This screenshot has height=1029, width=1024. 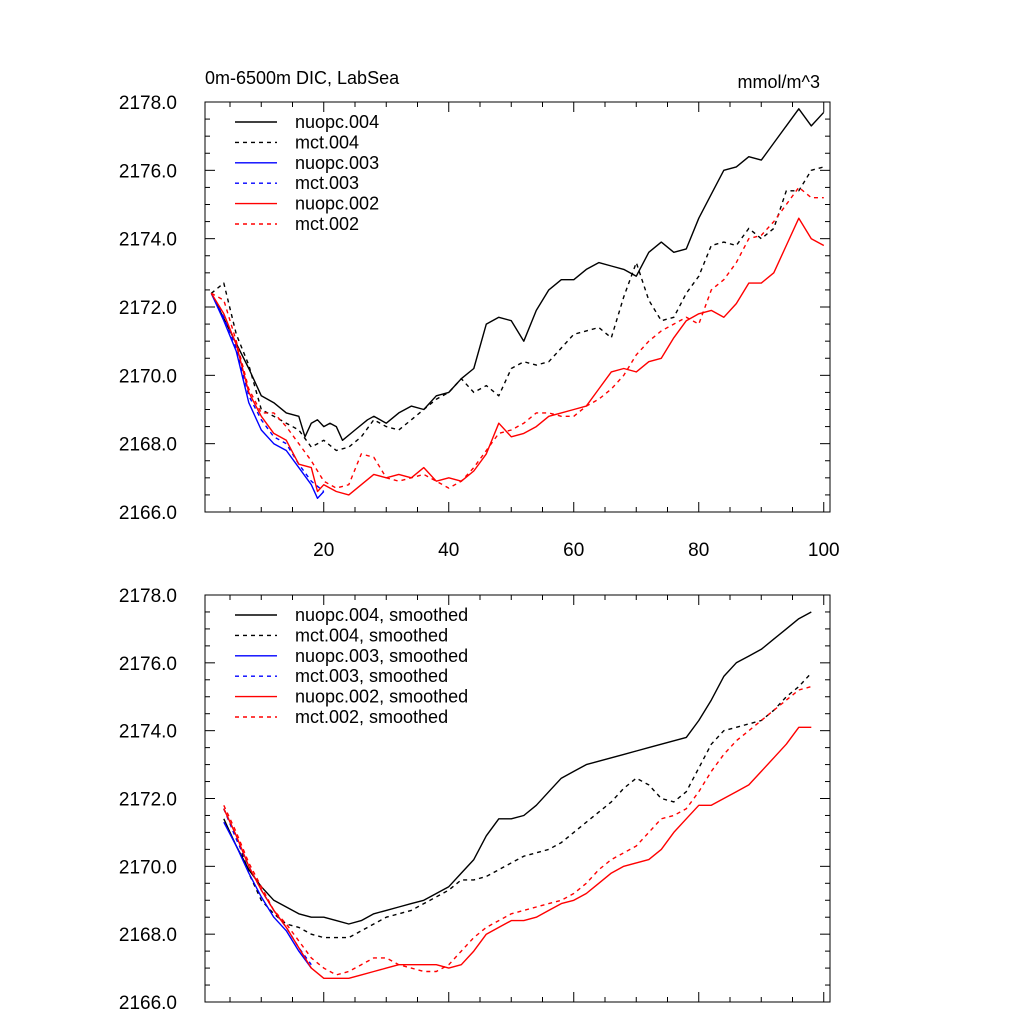 What do you see at coordinates (337, 122) in the screenshot?
I see `legend-label: nuopc.004` at bounding box center [337, 122].